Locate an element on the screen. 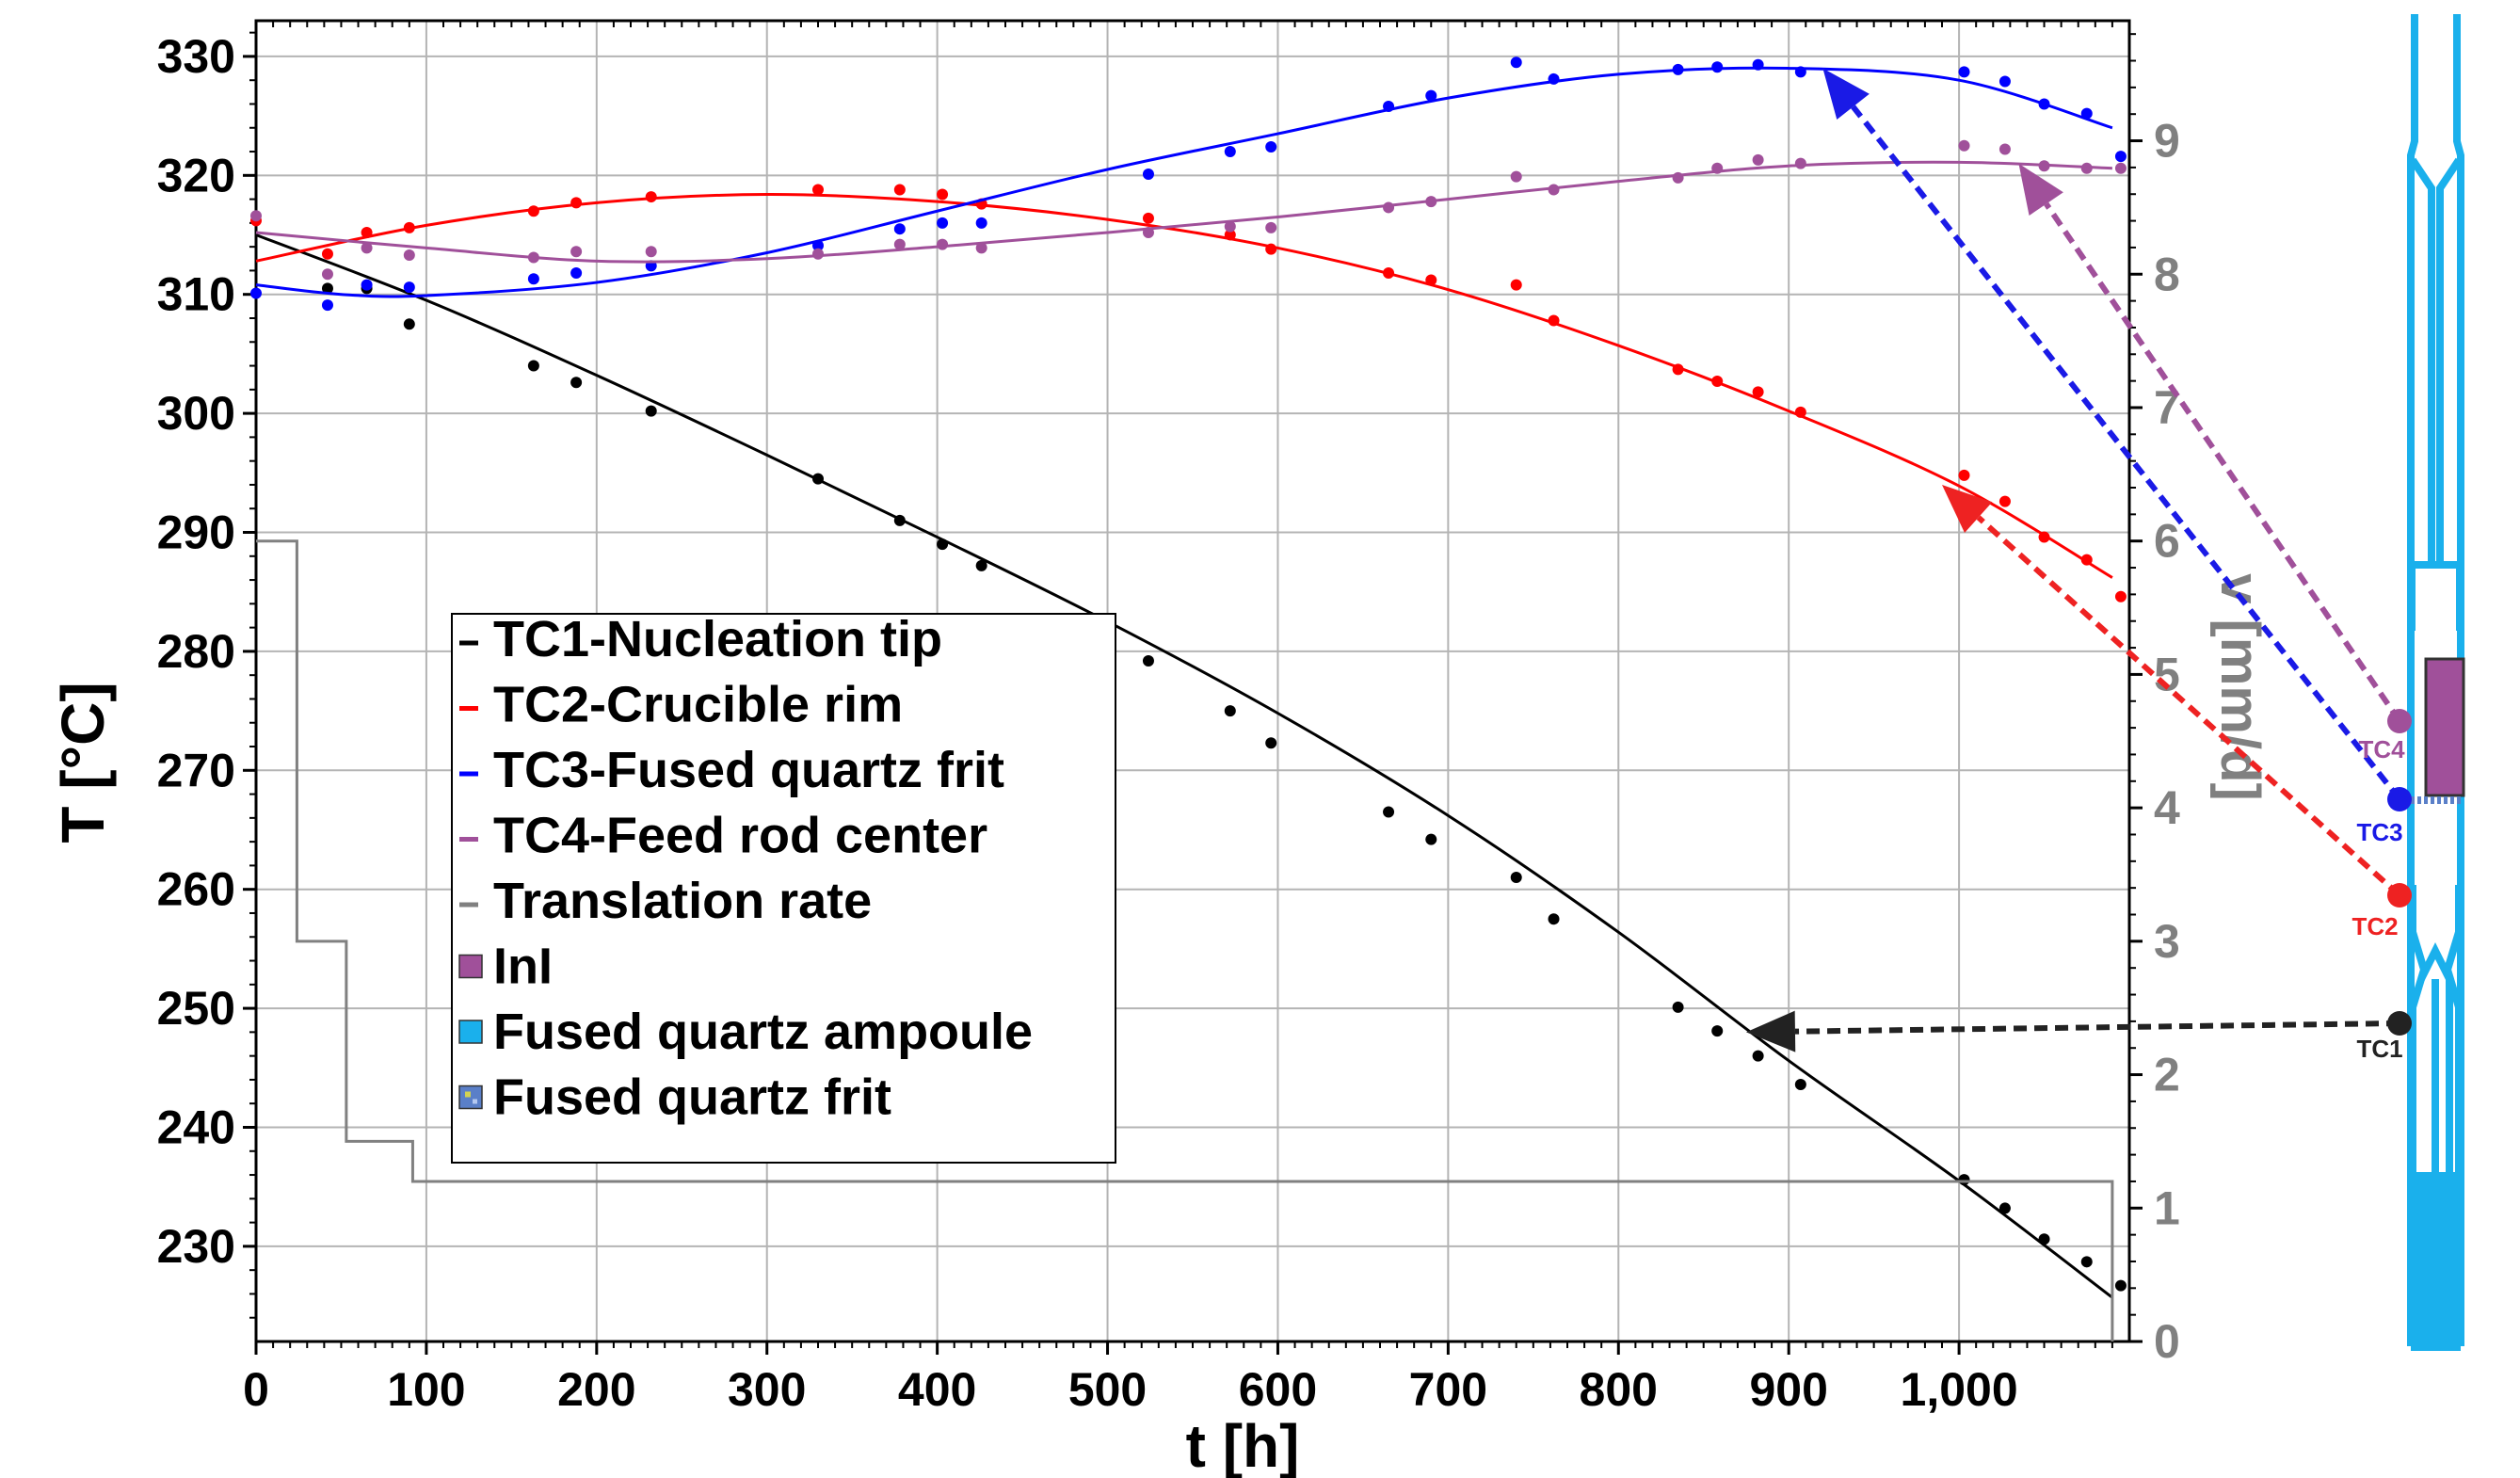  y-tick-label: 280 is located at coordinates (196, 651).